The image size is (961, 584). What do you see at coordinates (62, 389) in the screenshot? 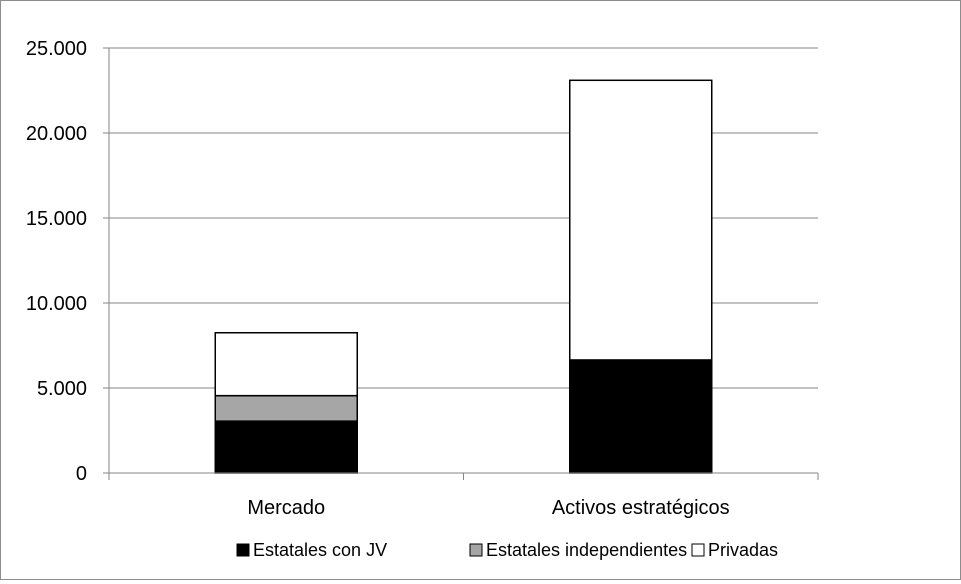
I see `y-tick-label: 5.000` at bounding box center [62, 389].